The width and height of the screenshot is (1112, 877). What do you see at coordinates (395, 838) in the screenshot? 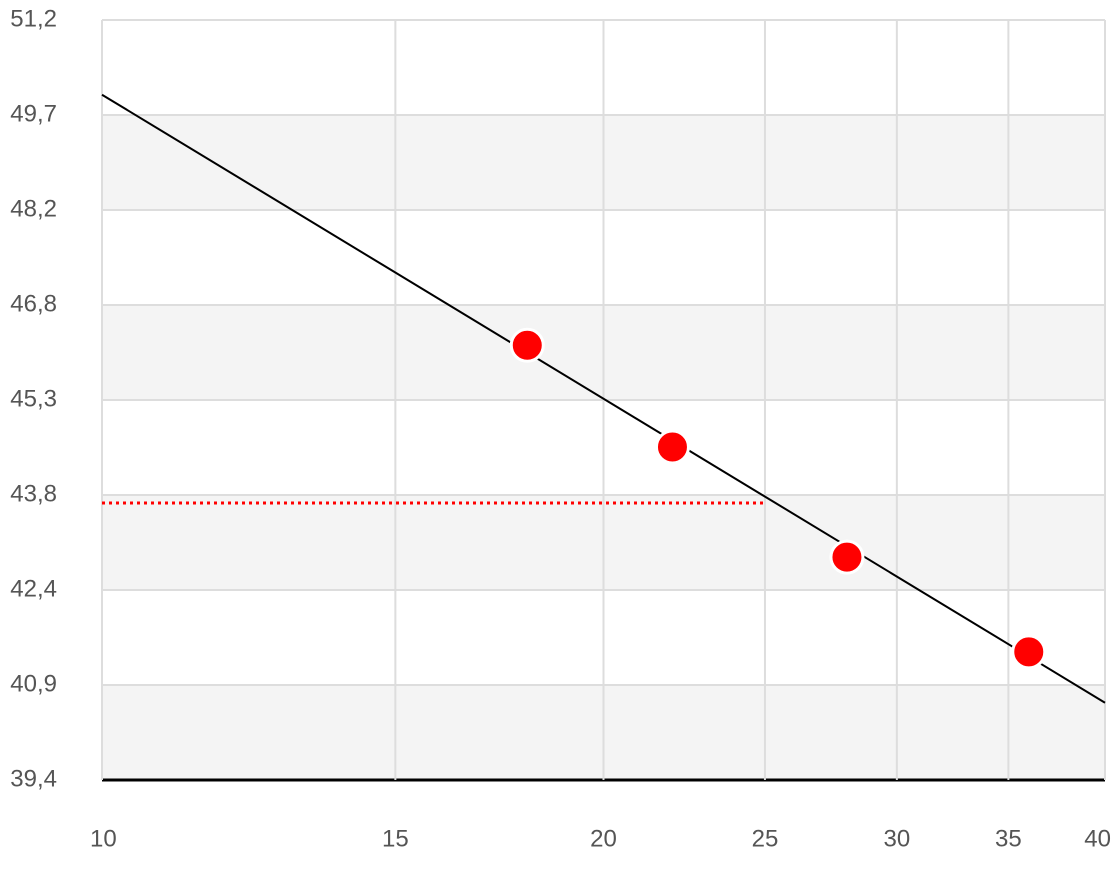
I see `x-tick-label: 15` at bounding box center [395, 838].